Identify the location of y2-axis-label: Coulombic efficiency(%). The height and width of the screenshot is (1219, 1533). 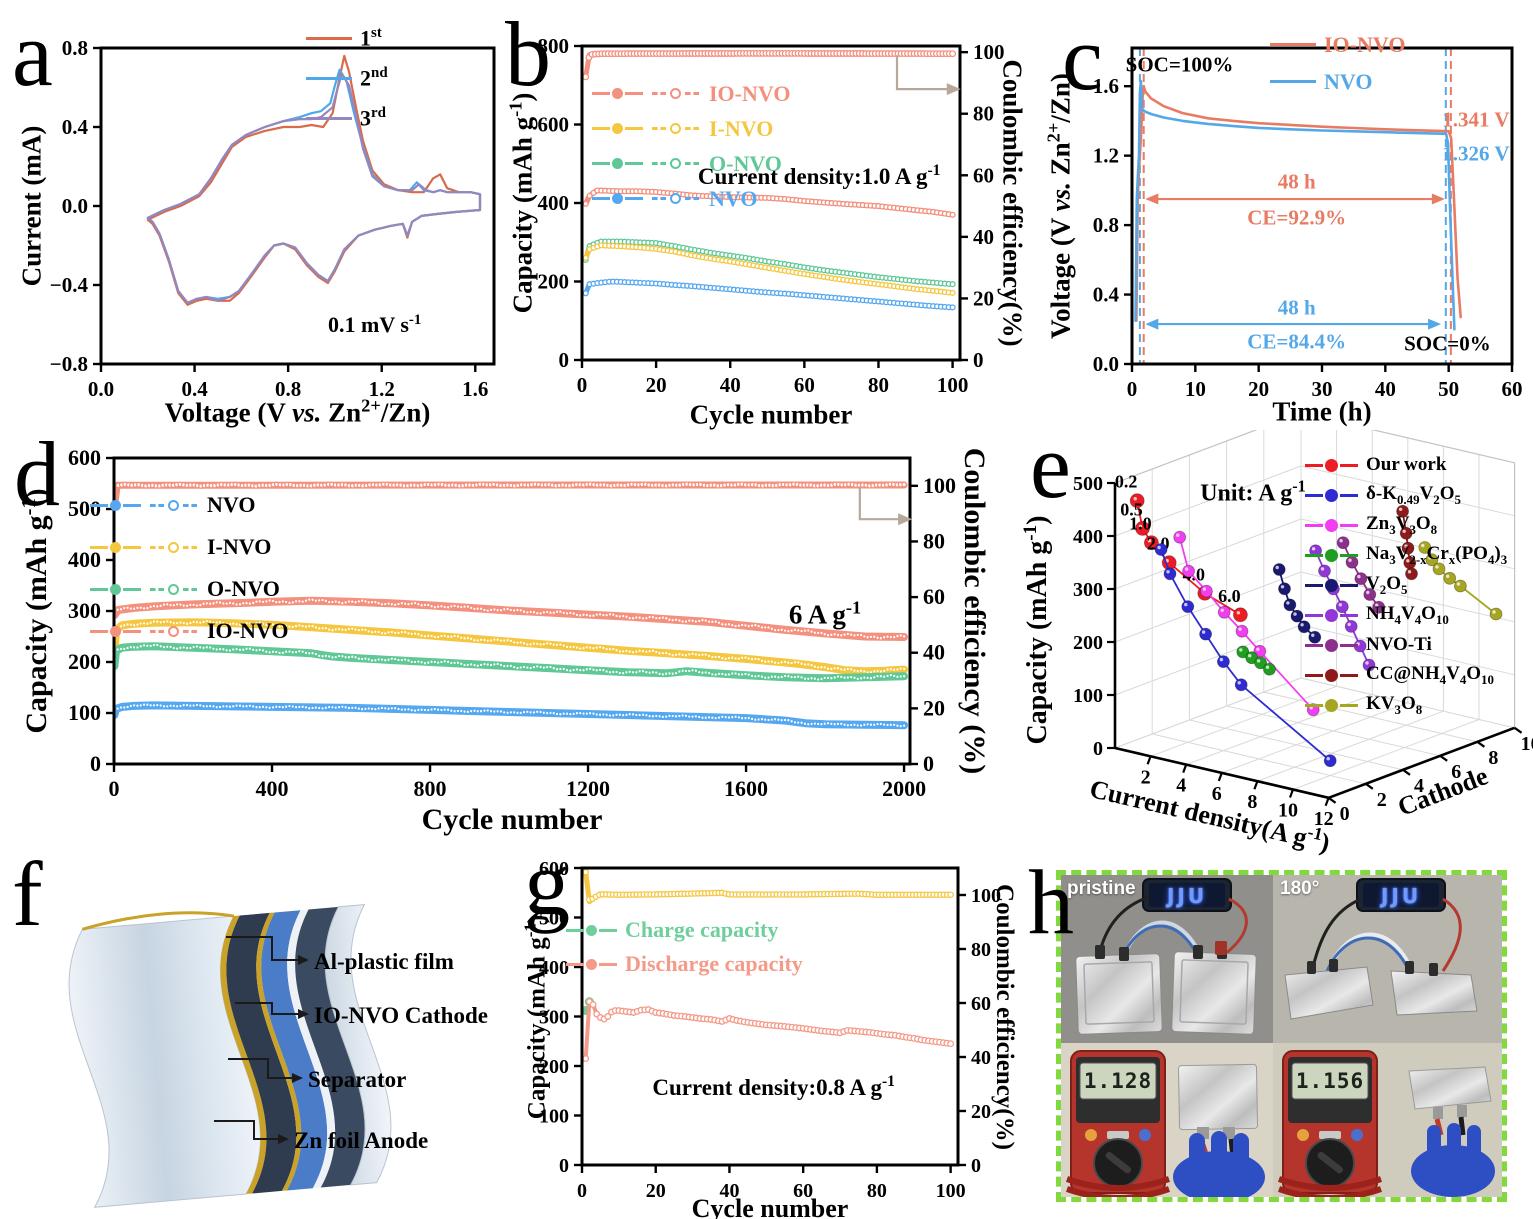
(1004, 1016).